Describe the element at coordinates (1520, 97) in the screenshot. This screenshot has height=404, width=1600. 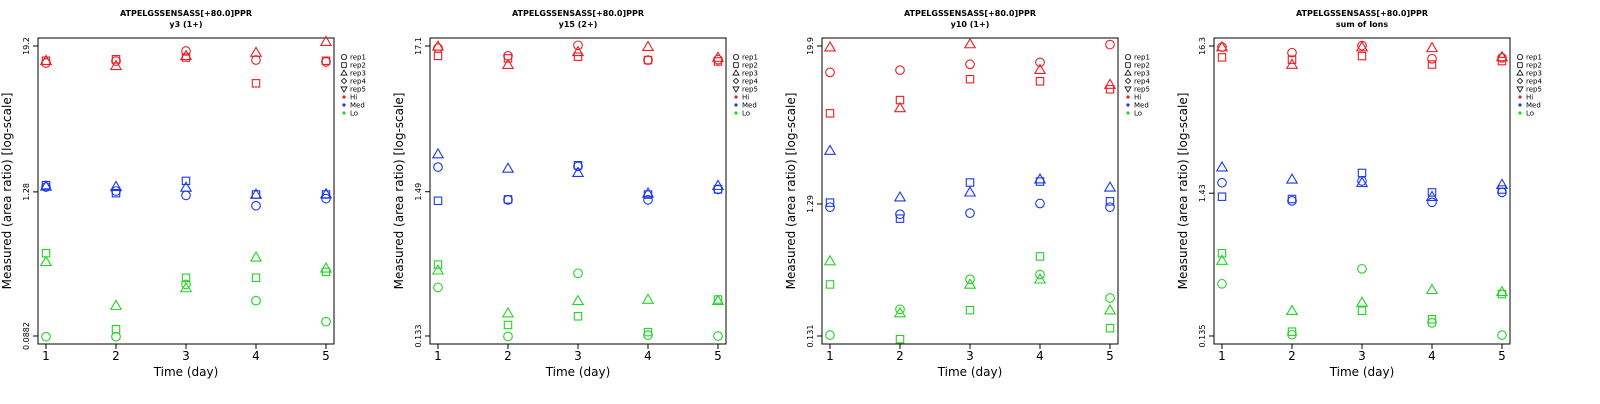
I see `legend-dot-hi` at that location.